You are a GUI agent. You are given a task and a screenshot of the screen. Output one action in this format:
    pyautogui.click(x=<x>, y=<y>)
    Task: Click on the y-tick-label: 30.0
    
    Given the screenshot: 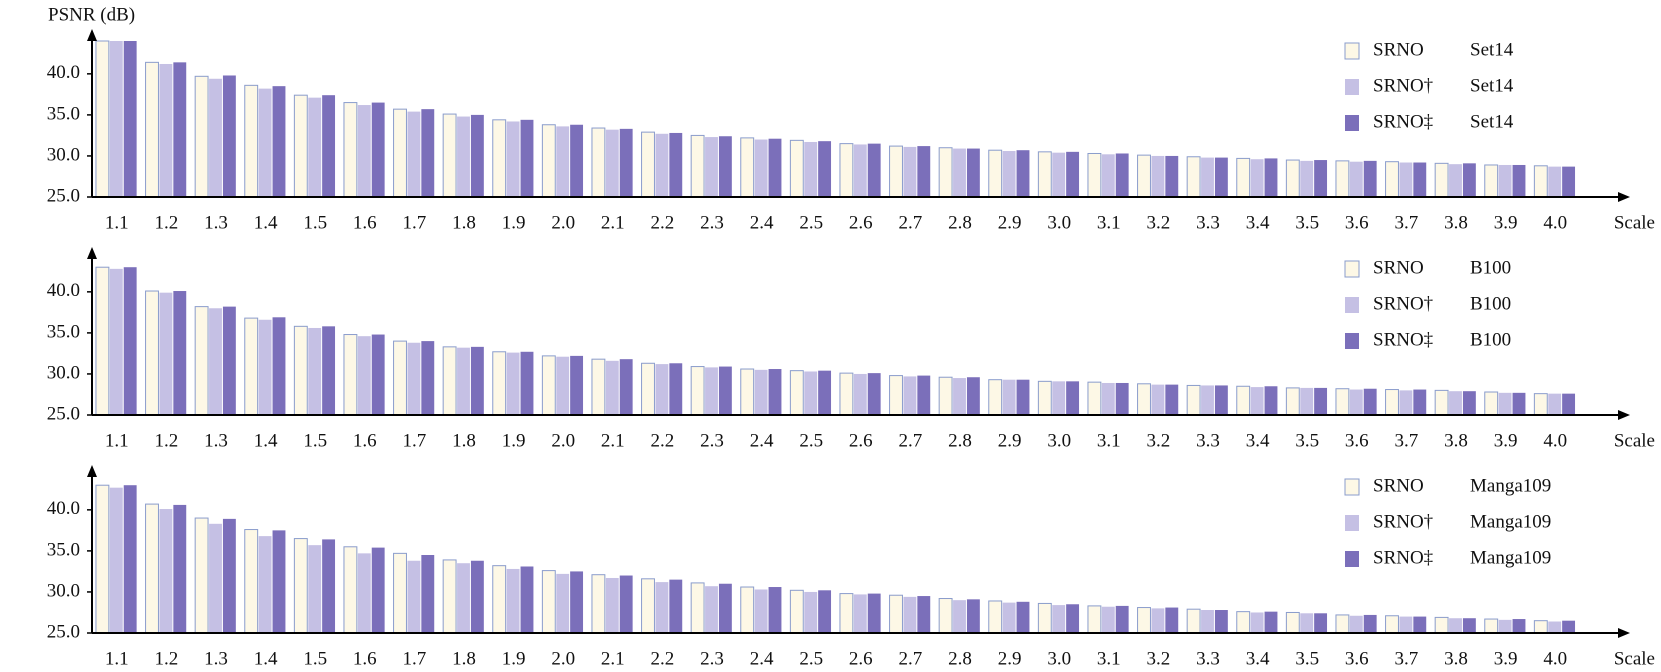 What is the action you would take?
    pyautogui.click(x=63, y=590)
    